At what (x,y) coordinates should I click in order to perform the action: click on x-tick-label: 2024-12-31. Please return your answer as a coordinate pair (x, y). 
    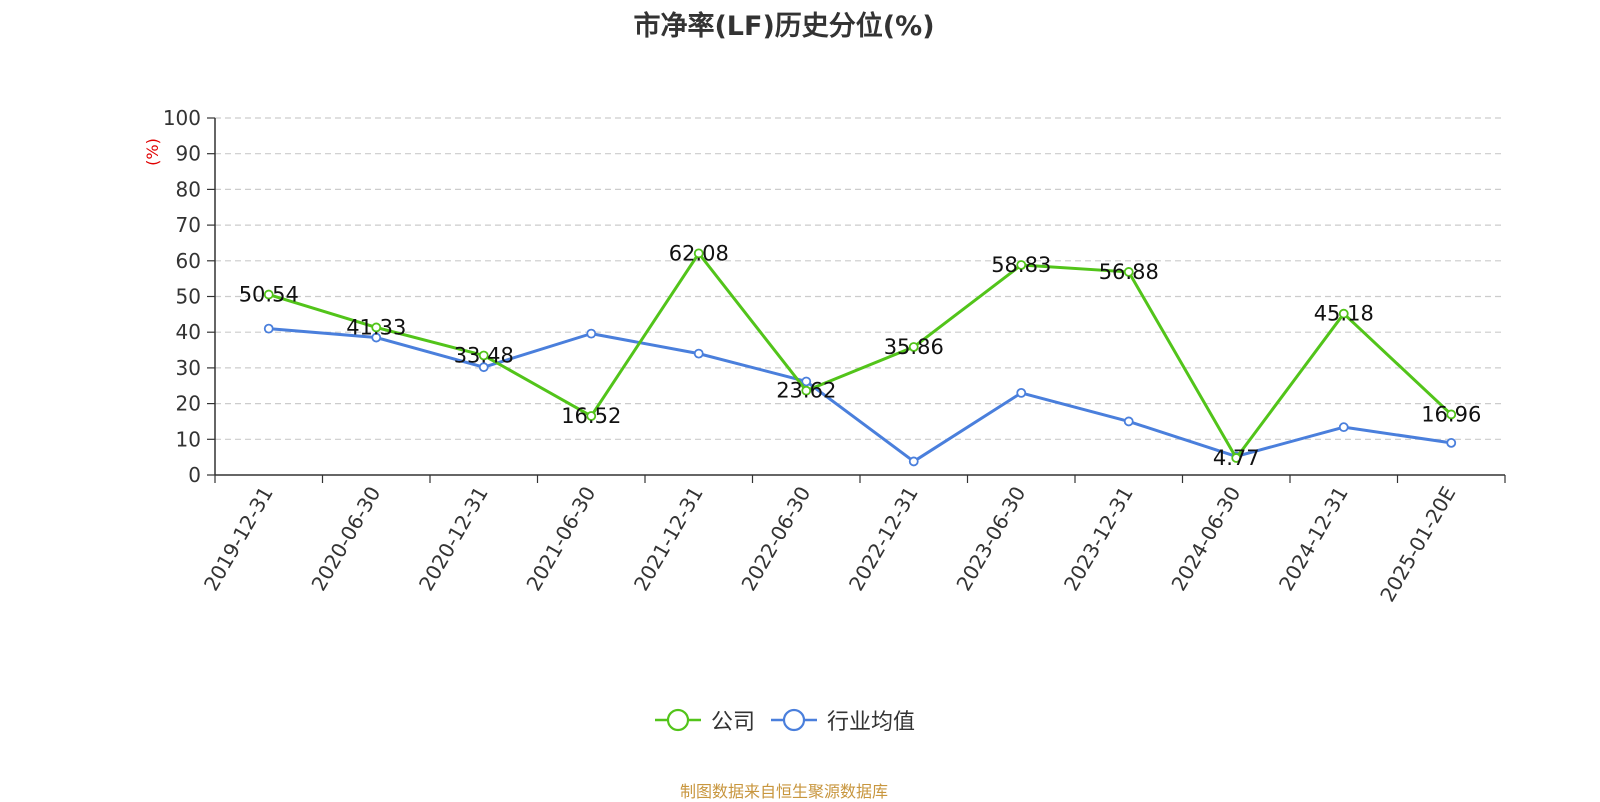
    Looking at the image, I should click on (1313, 538).